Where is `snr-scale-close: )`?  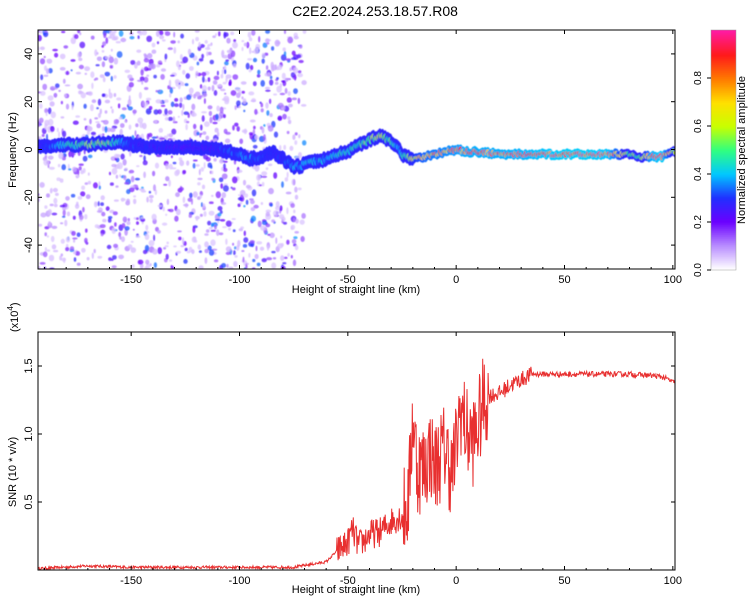
snr-scale-close: ) is located at coordinates (15, 304).